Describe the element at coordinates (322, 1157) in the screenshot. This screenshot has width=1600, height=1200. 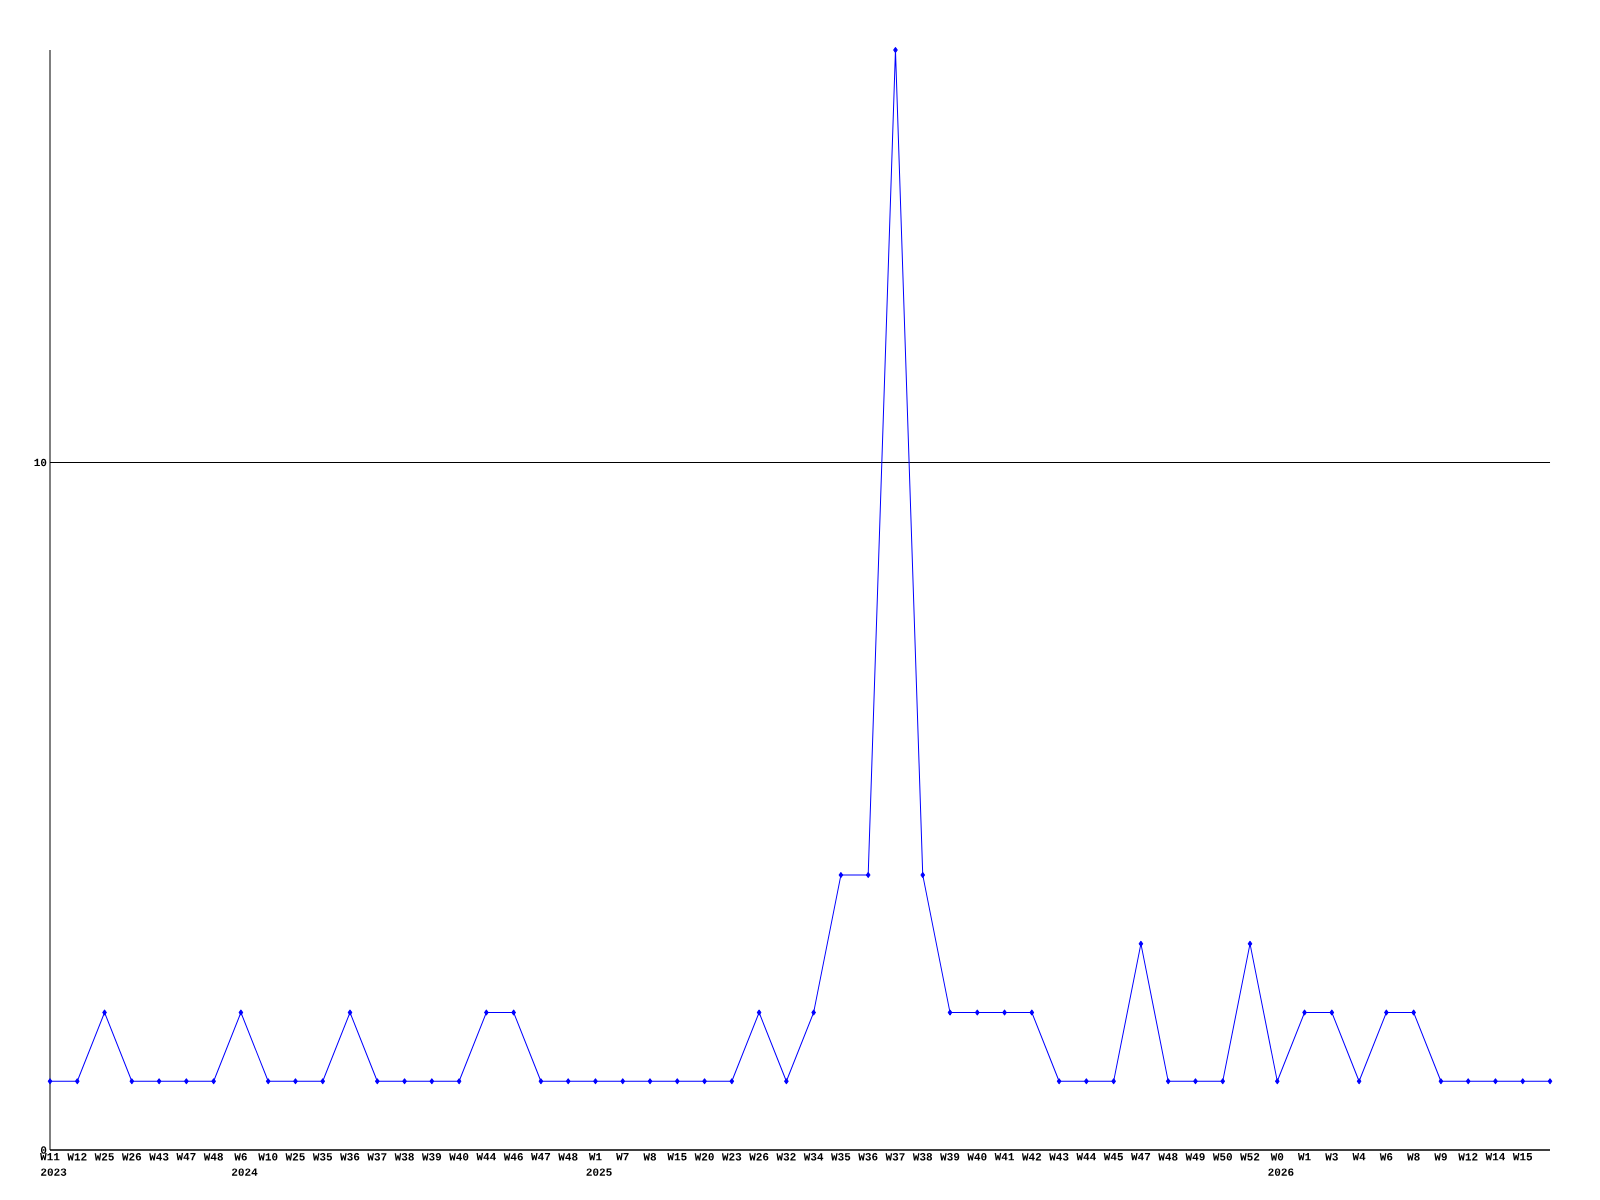
I see `x-tick-label: W35` at that location.